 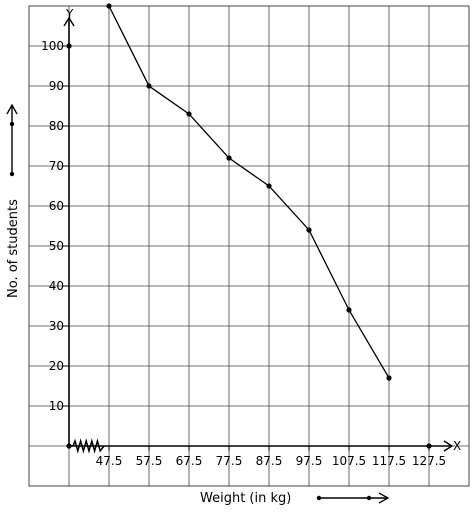 I want to click on y-title-arrowhead, so click(x=12, y=109).